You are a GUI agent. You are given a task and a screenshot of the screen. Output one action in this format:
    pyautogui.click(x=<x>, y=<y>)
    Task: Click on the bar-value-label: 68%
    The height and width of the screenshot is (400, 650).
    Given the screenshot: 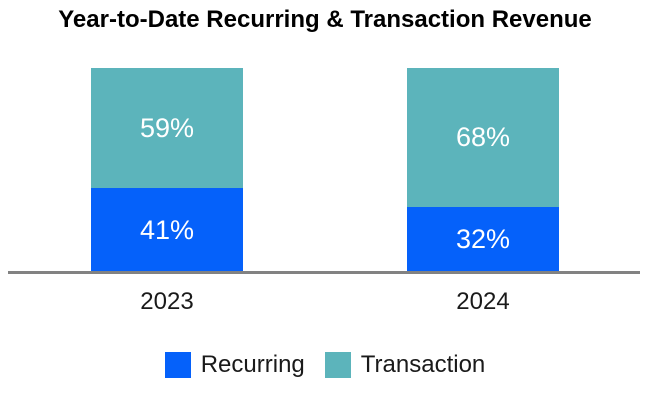 What is the action you would take?
    pyautogui.click(x=483, y=137)
    